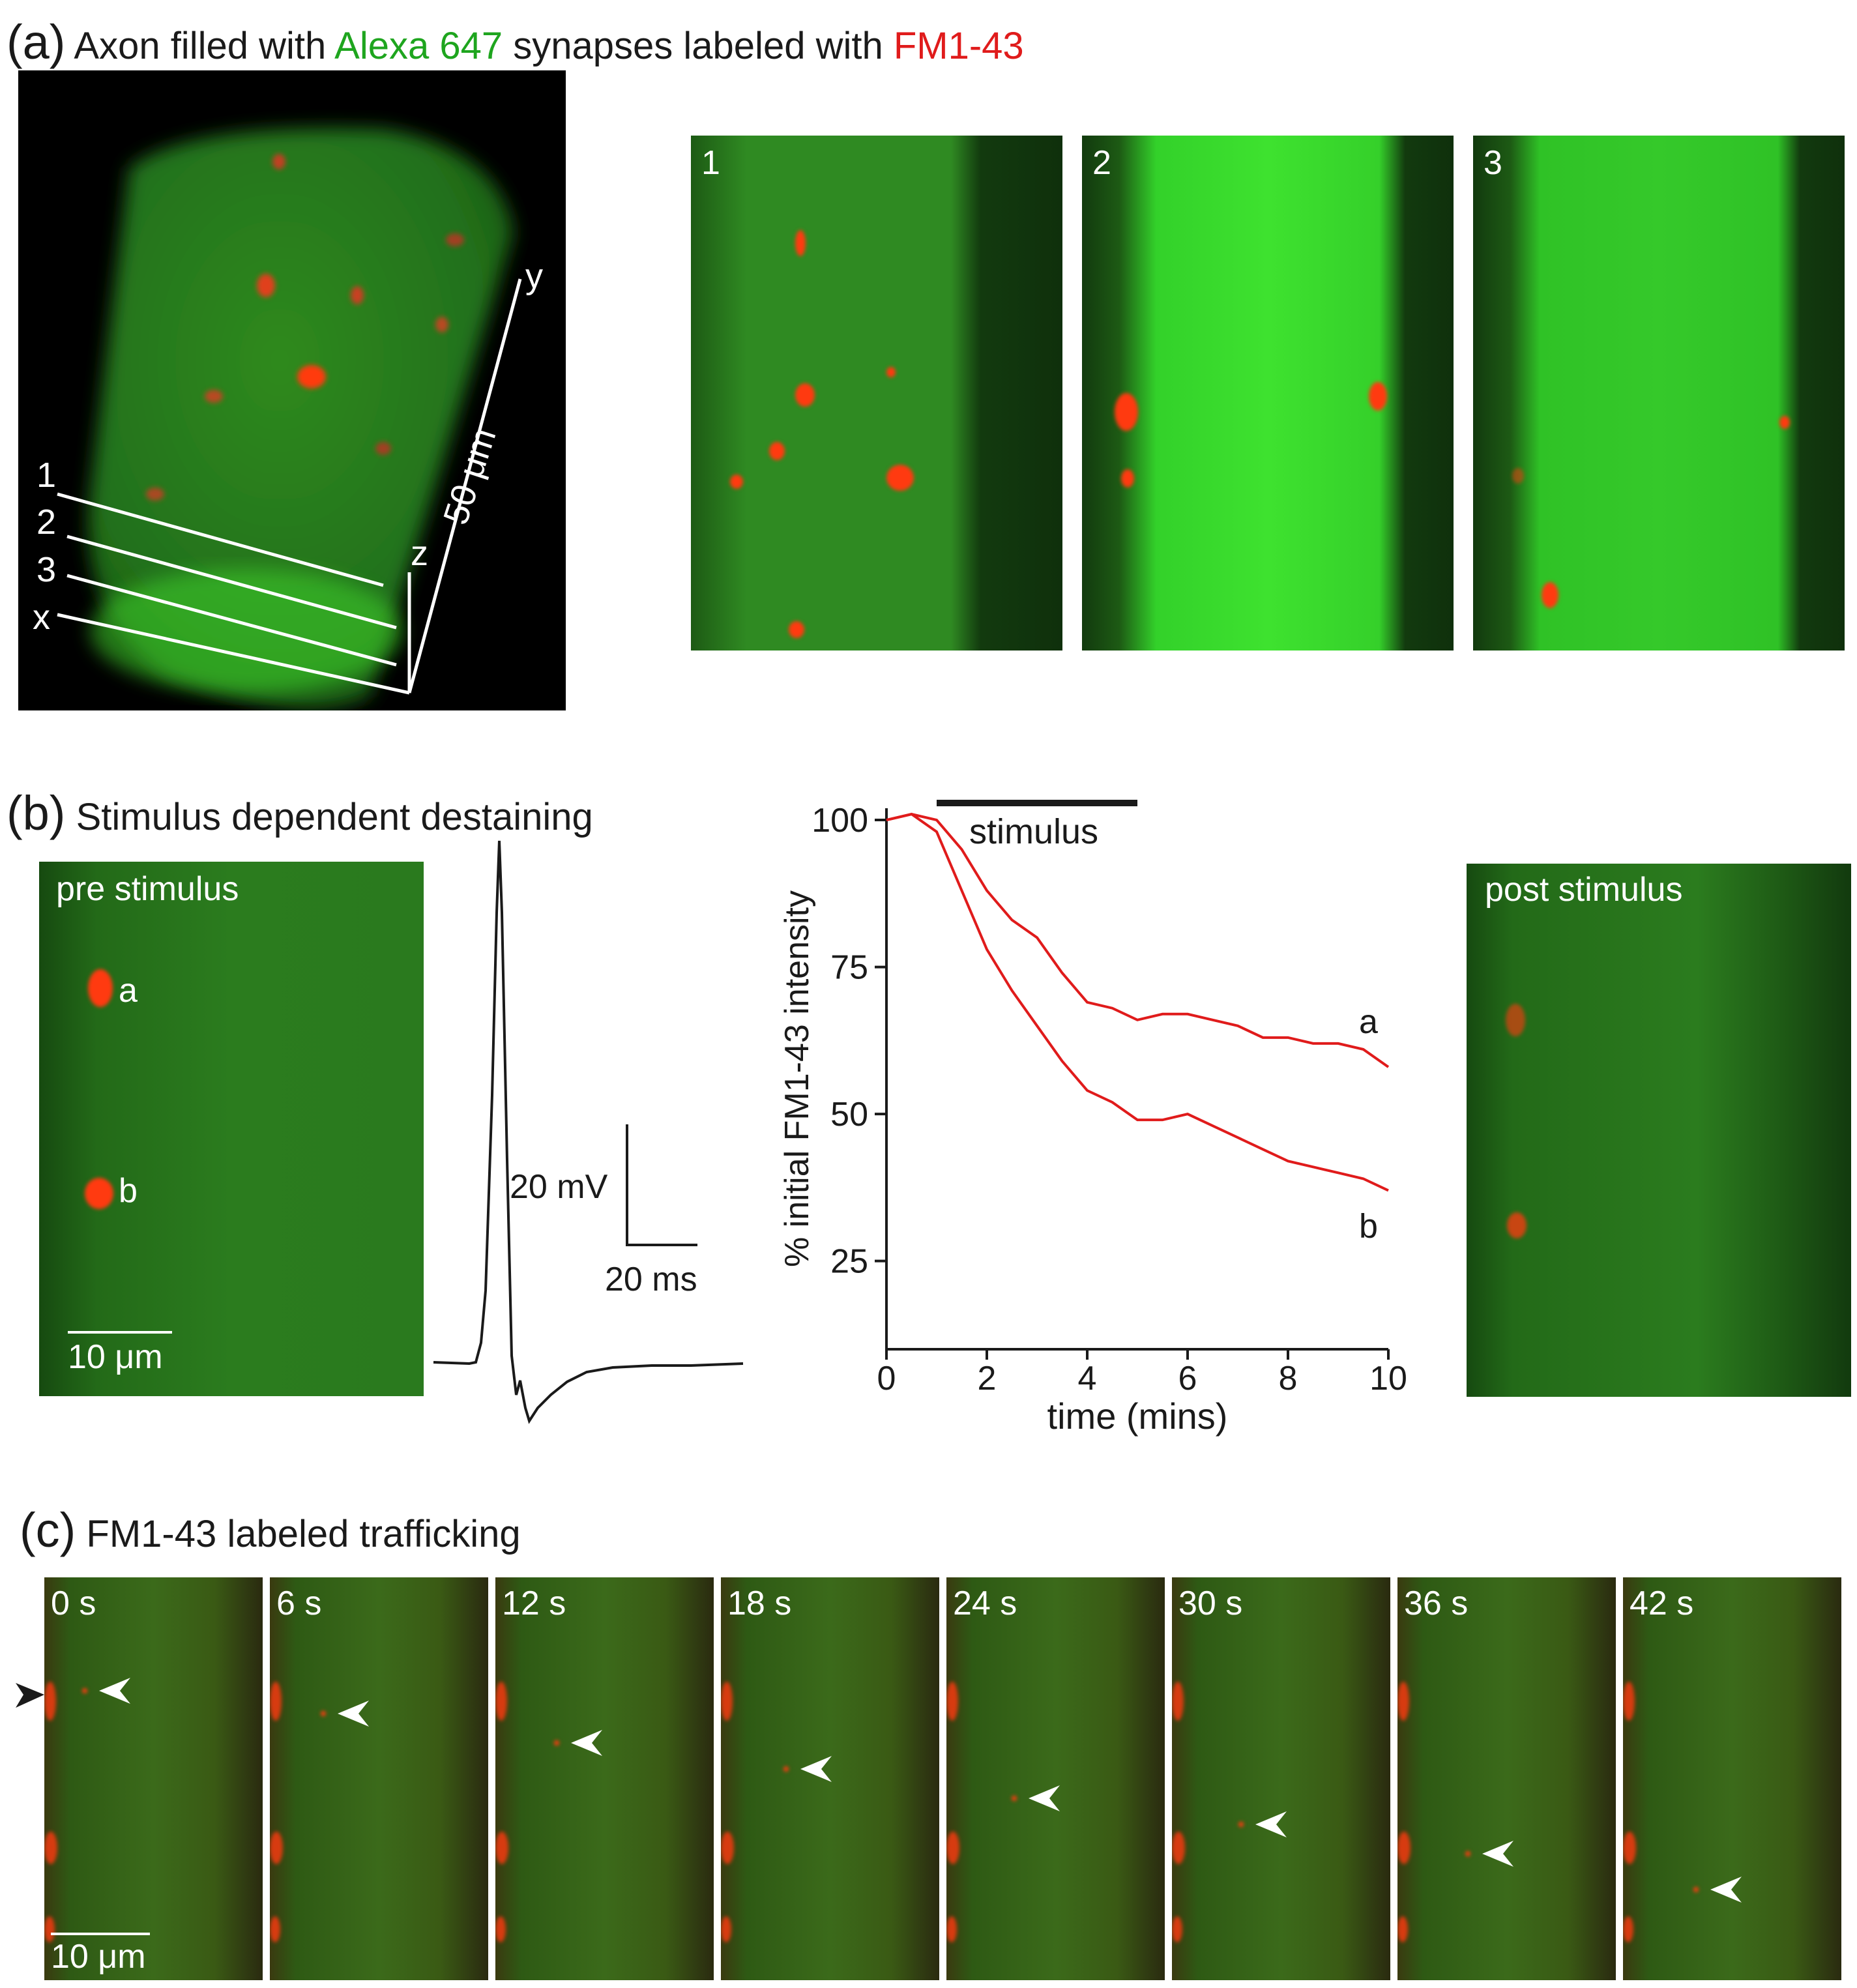 The height and width of the screenshot is (1988, 1857). What do you see at coordinates (797, 1078) in the screenshot?
I see `y-axis-label: % initial FM1-43 intensity` at bounding box center [797, 1078].